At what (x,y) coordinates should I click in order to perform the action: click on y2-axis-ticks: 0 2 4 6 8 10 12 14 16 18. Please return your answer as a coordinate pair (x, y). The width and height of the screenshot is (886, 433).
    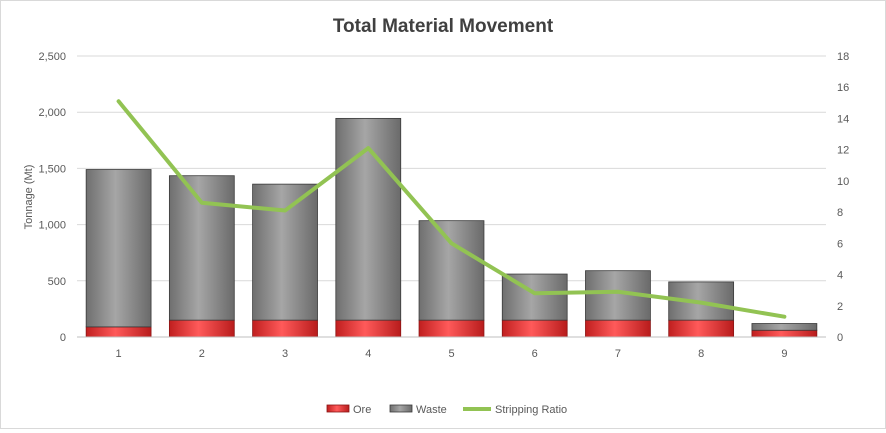
    Looking at the image, I should click on (843, 197).